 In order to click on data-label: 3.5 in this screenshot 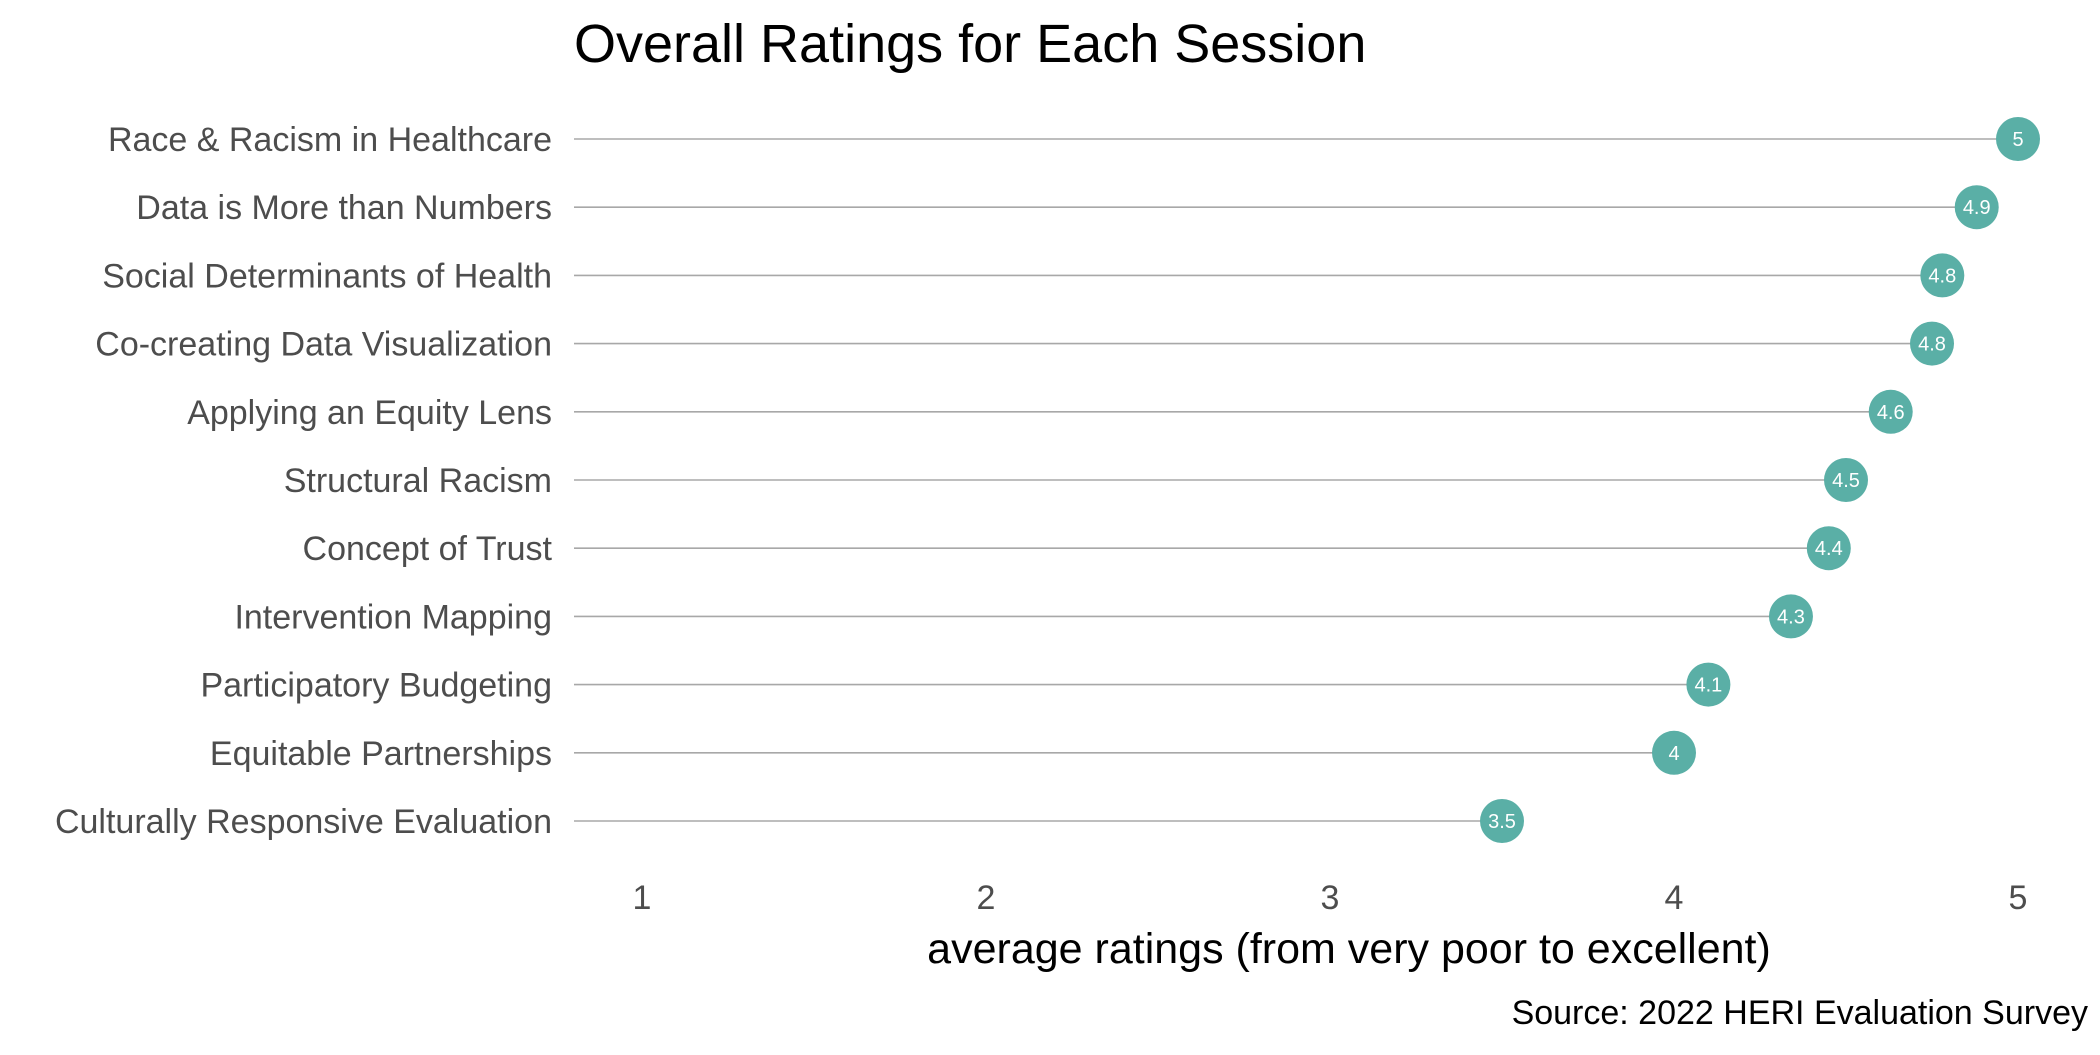, I will do `click(1502, 822)`.